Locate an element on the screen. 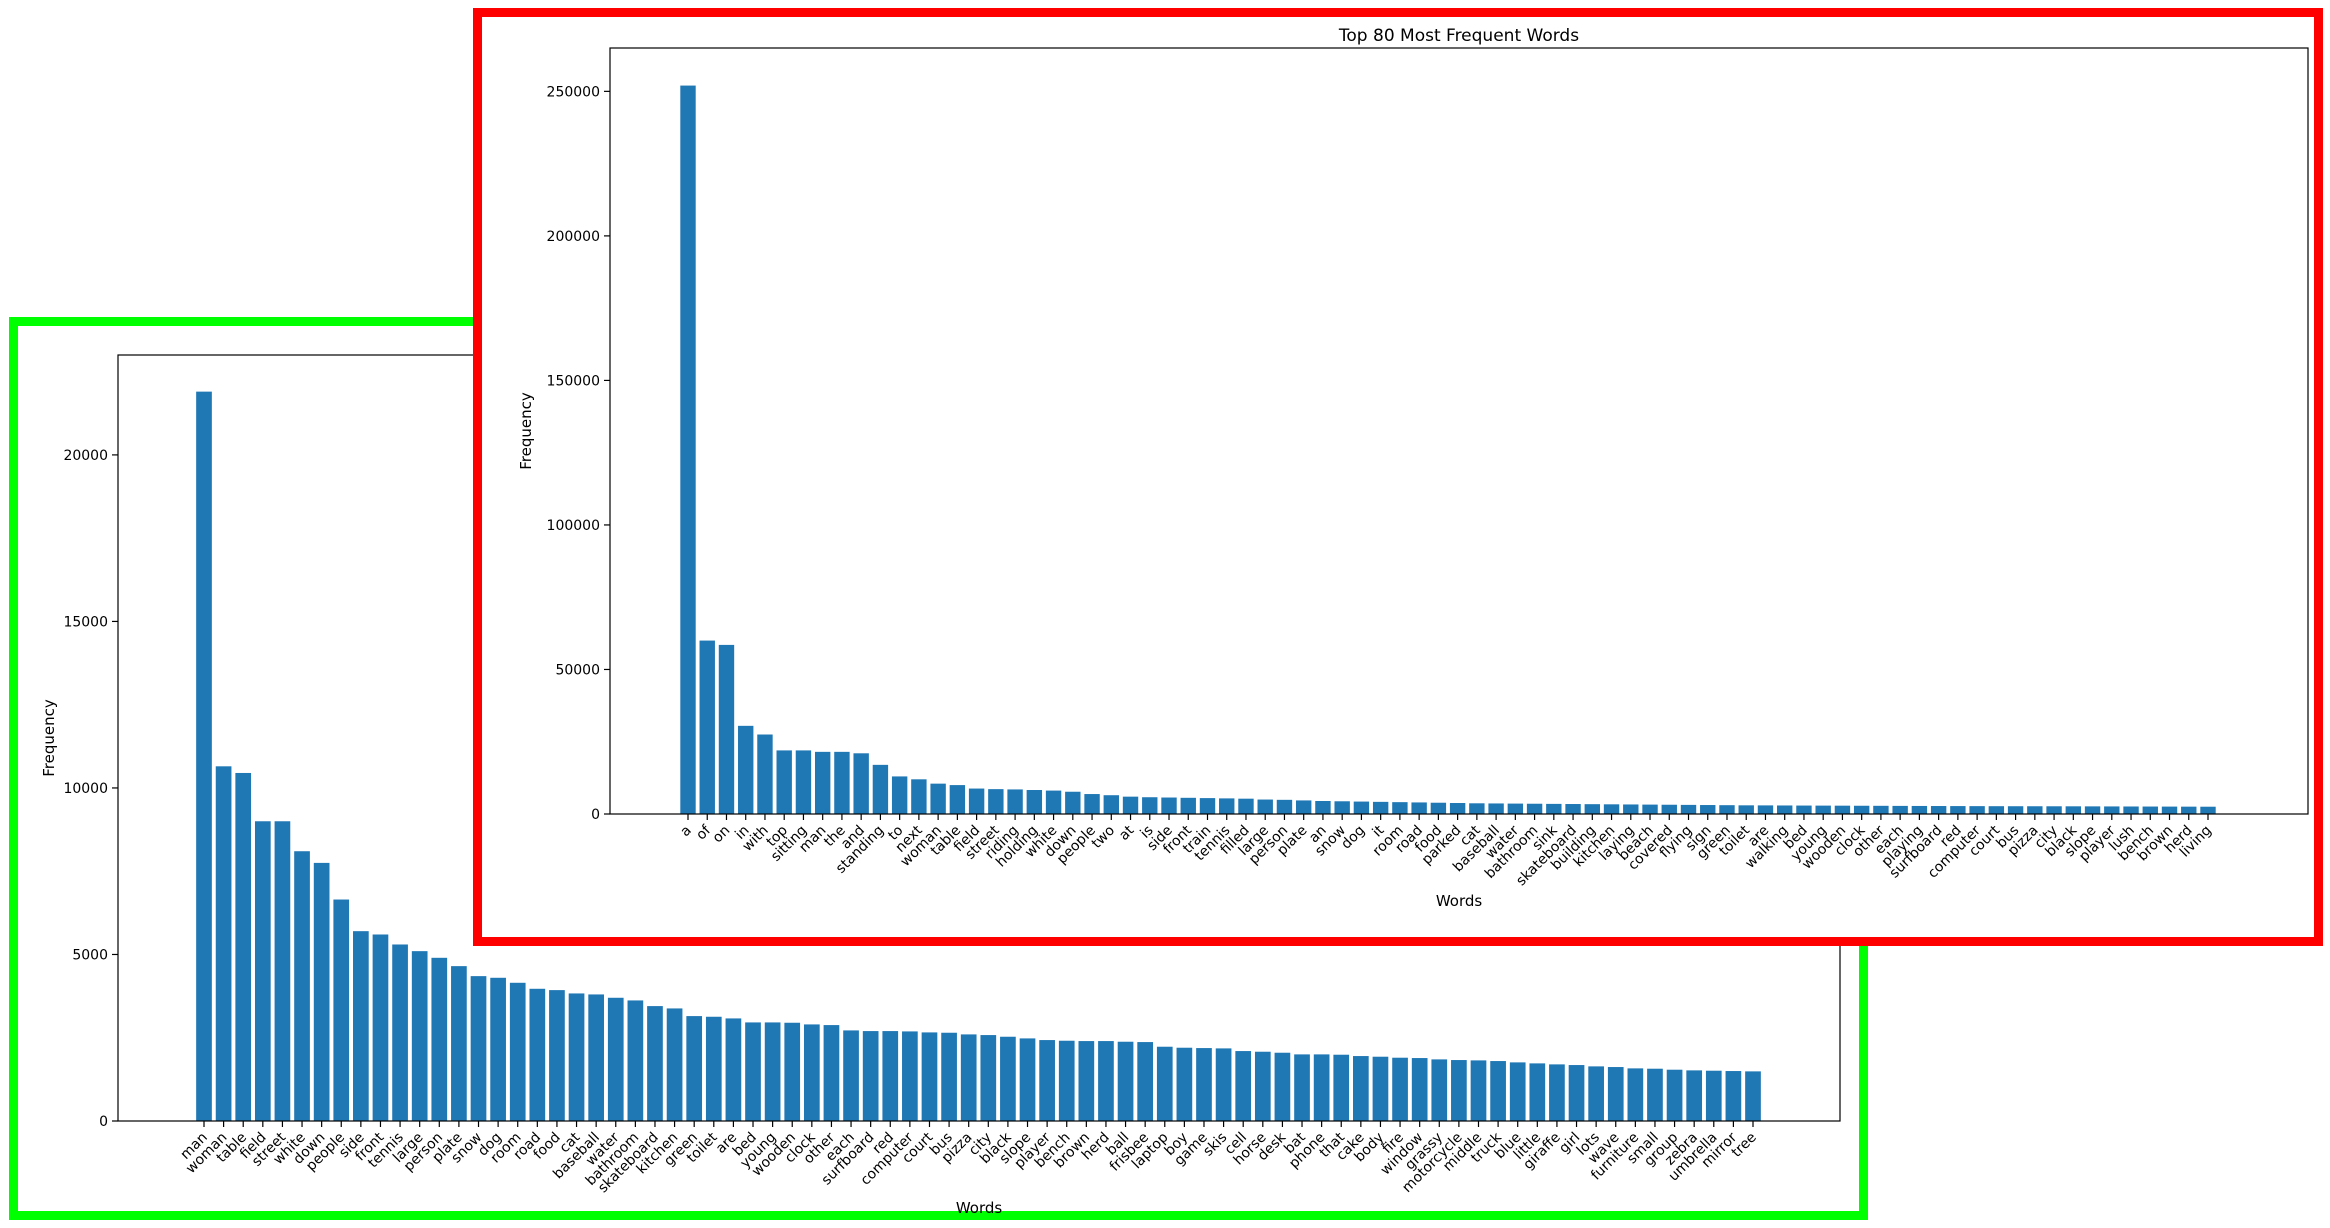 The height and width of the screenshot is (1228, 2330). y-tick-label: 50000 is located at coordinates (577, 670).